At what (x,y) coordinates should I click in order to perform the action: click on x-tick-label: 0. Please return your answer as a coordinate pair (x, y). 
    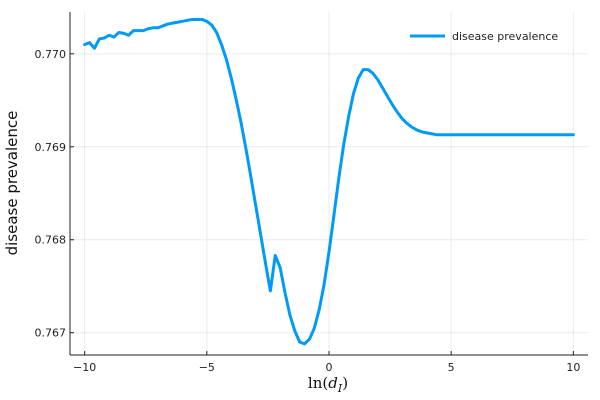
    Looking at the image, I should click on (329, 367).